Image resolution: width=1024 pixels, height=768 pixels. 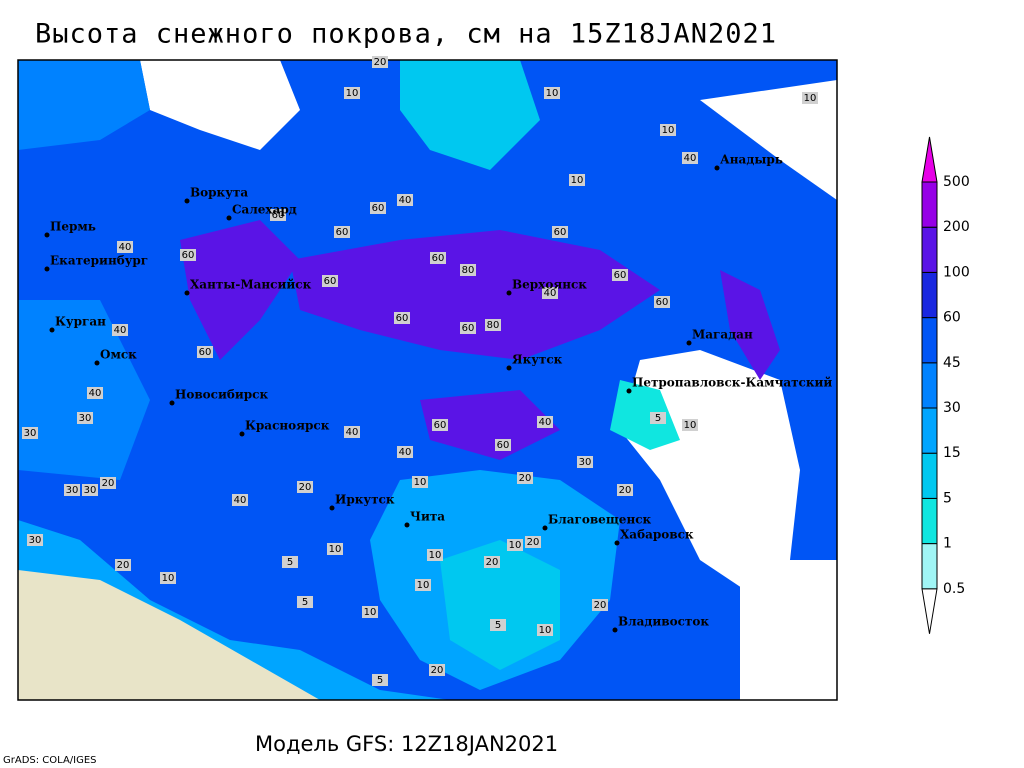 What do you see at coordinates (99, 261) in the screenshot?
I see `city-label: Екатеринбург` at bounding box center [99, 261].